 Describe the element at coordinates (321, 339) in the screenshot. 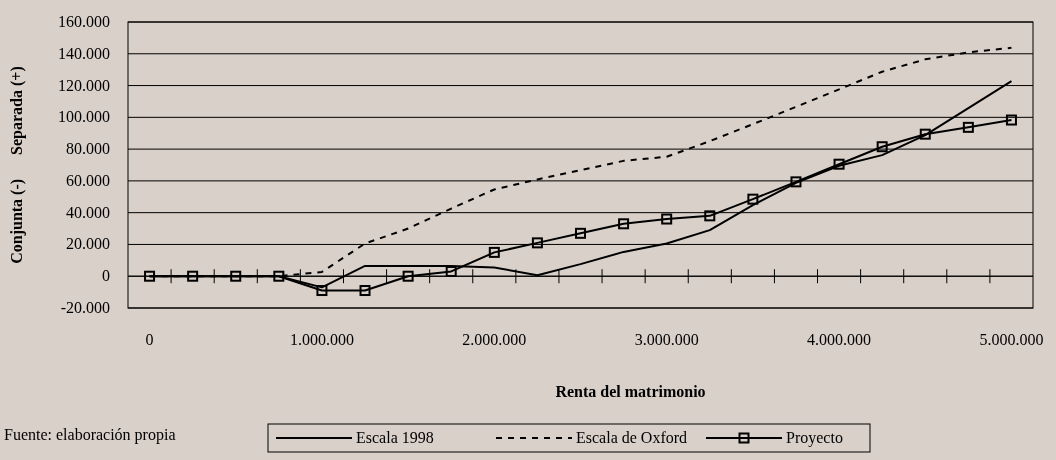

I see `x-tick-label: 1.000.000` at that location.